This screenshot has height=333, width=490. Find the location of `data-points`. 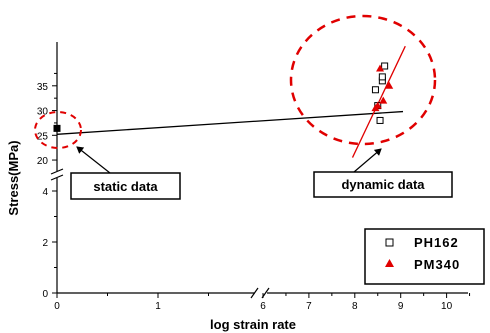

data-points is located at coordinates (223, 97).